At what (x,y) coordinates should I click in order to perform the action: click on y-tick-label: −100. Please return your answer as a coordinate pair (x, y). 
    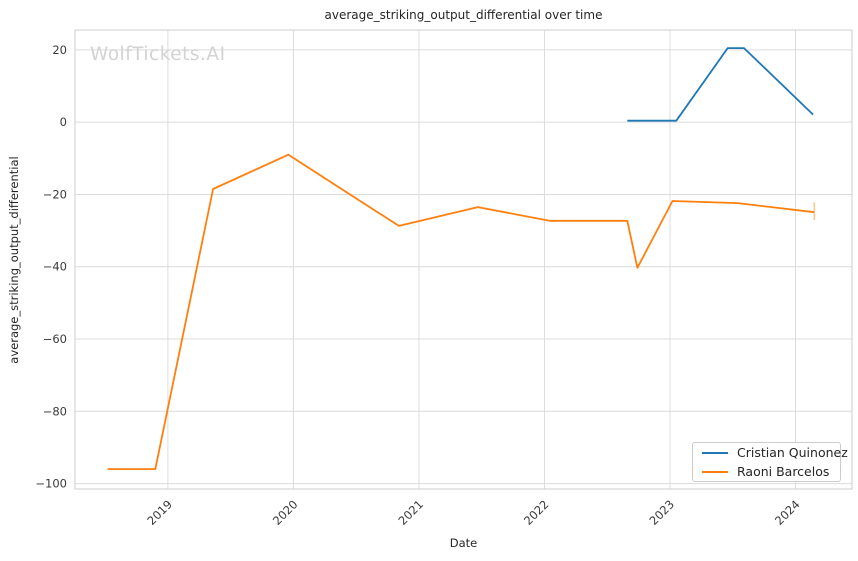
    Looking at the image, I should click on (51, 484).